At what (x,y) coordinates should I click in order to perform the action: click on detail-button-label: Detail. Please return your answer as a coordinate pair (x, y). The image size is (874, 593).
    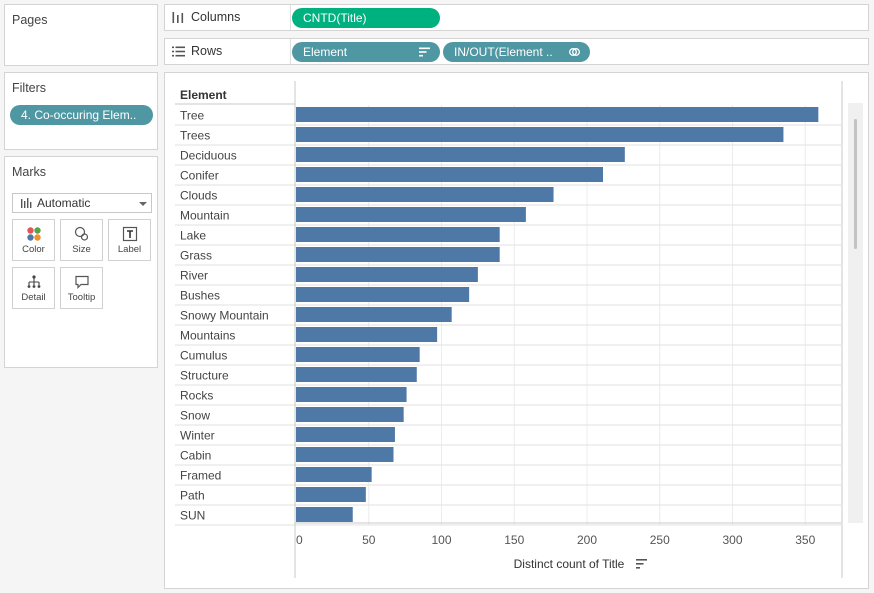
    Looking at the image, I should click on (33, 297).